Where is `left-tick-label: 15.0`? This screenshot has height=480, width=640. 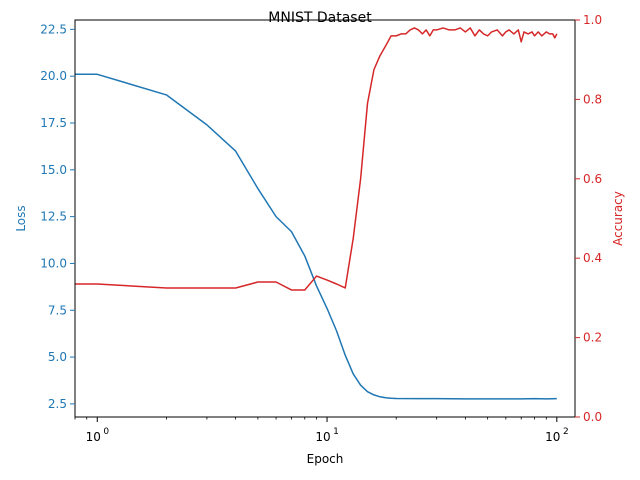 left-tick-label: 15.0 is located at coordinates (53, 170).